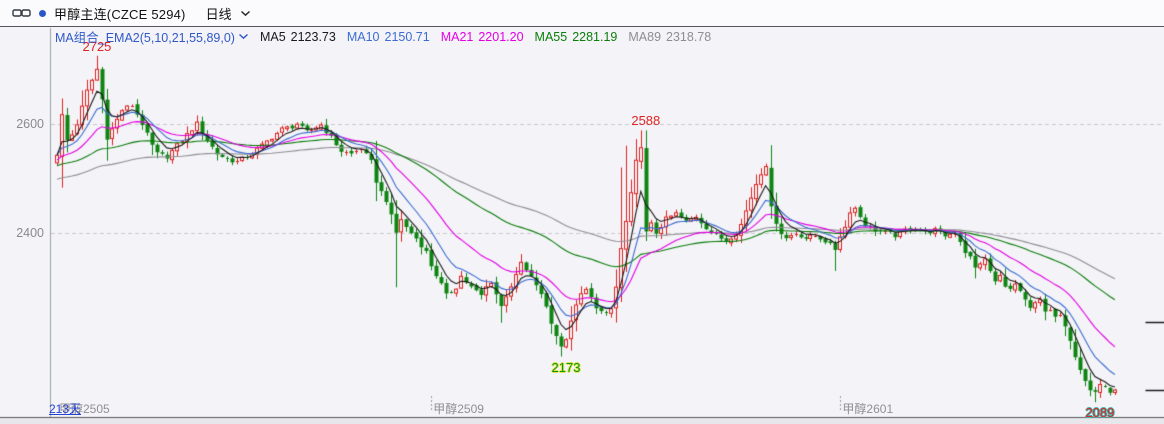 The height and width of the screenshot is (424, 1164). Describe the element at coordinates (297, 36) in the screenshot. I see `ma5-readout: MA5 2123.73` at that location.